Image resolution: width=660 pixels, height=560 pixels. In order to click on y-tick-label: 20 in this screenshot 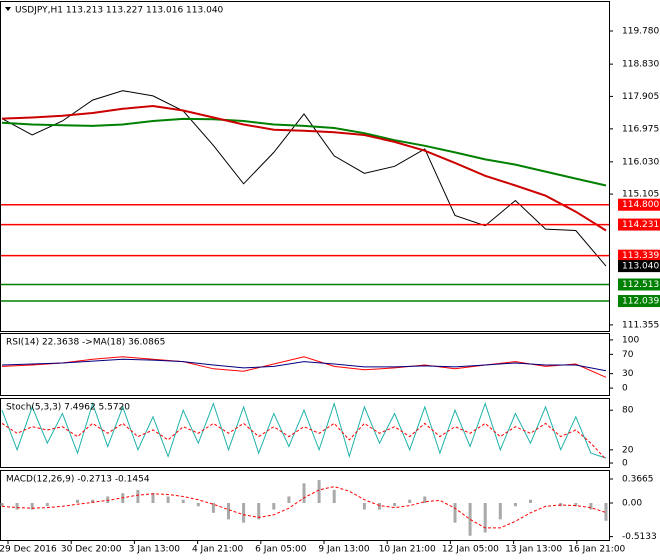, I will do `click(628, 450)`.